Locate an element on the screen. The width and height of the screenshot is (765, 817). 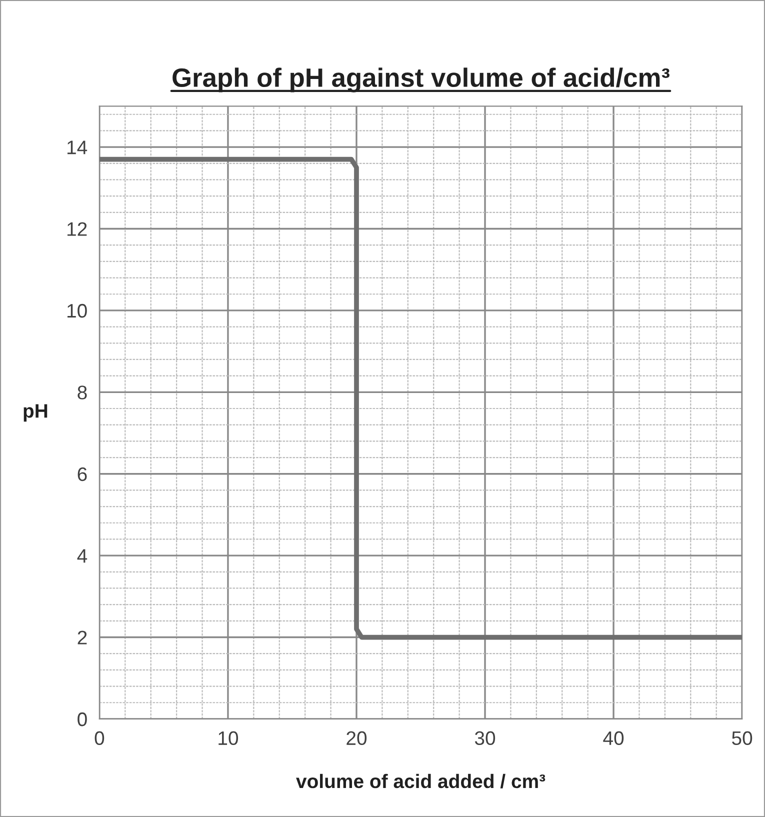
y-tick-label: 4 is located at coordinates (82, 556).